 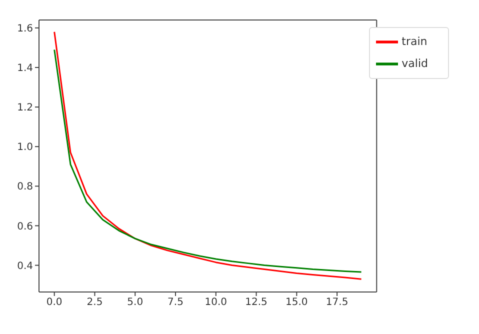 I want to click on y-tick-label: 0.6, so click(x=25, y=226).